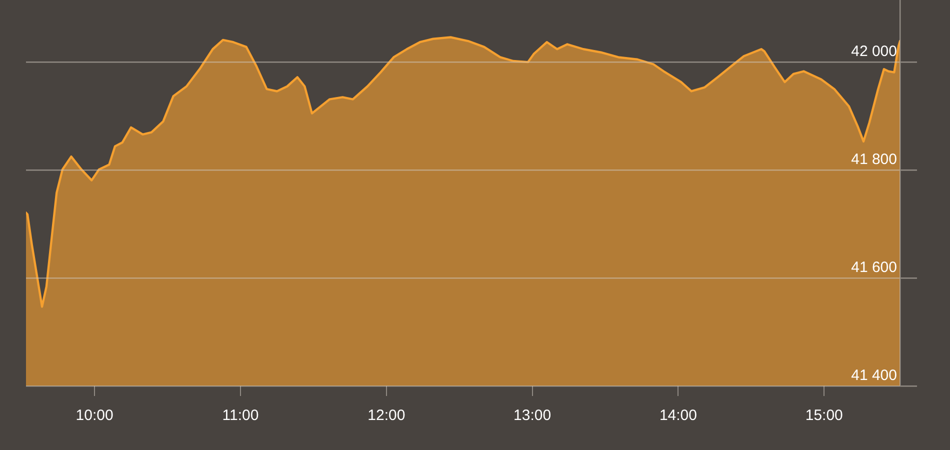 Image resolution: width=950 pixels, height=450 pixels. What do you see at coordinates (874, 51) in the screenshot?
I see `y-tick-label: 42 000` at bounding box center [874, 51].